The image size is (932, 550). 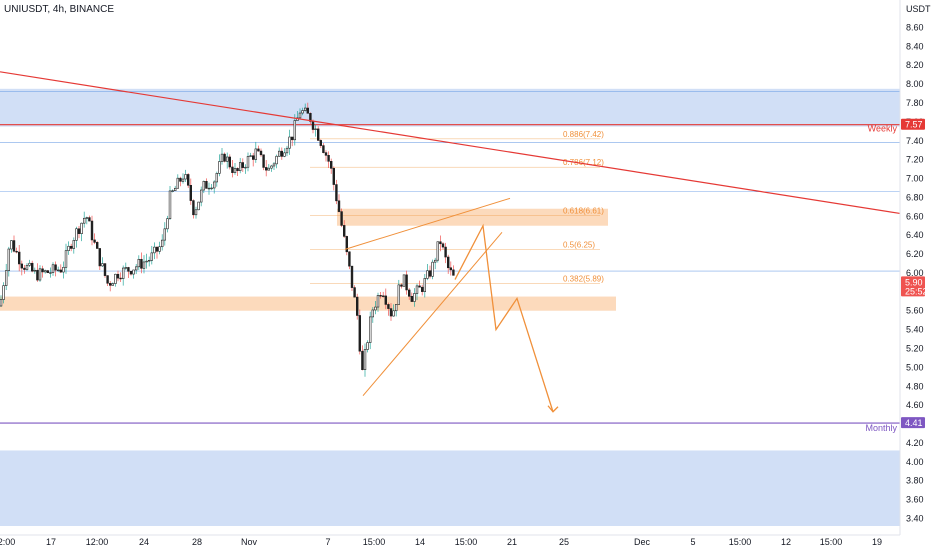 What do you see at coordinates (915, 330) in the screenshot?
I see `y-tick-label: 5.40` at bounding box center [915, 330].